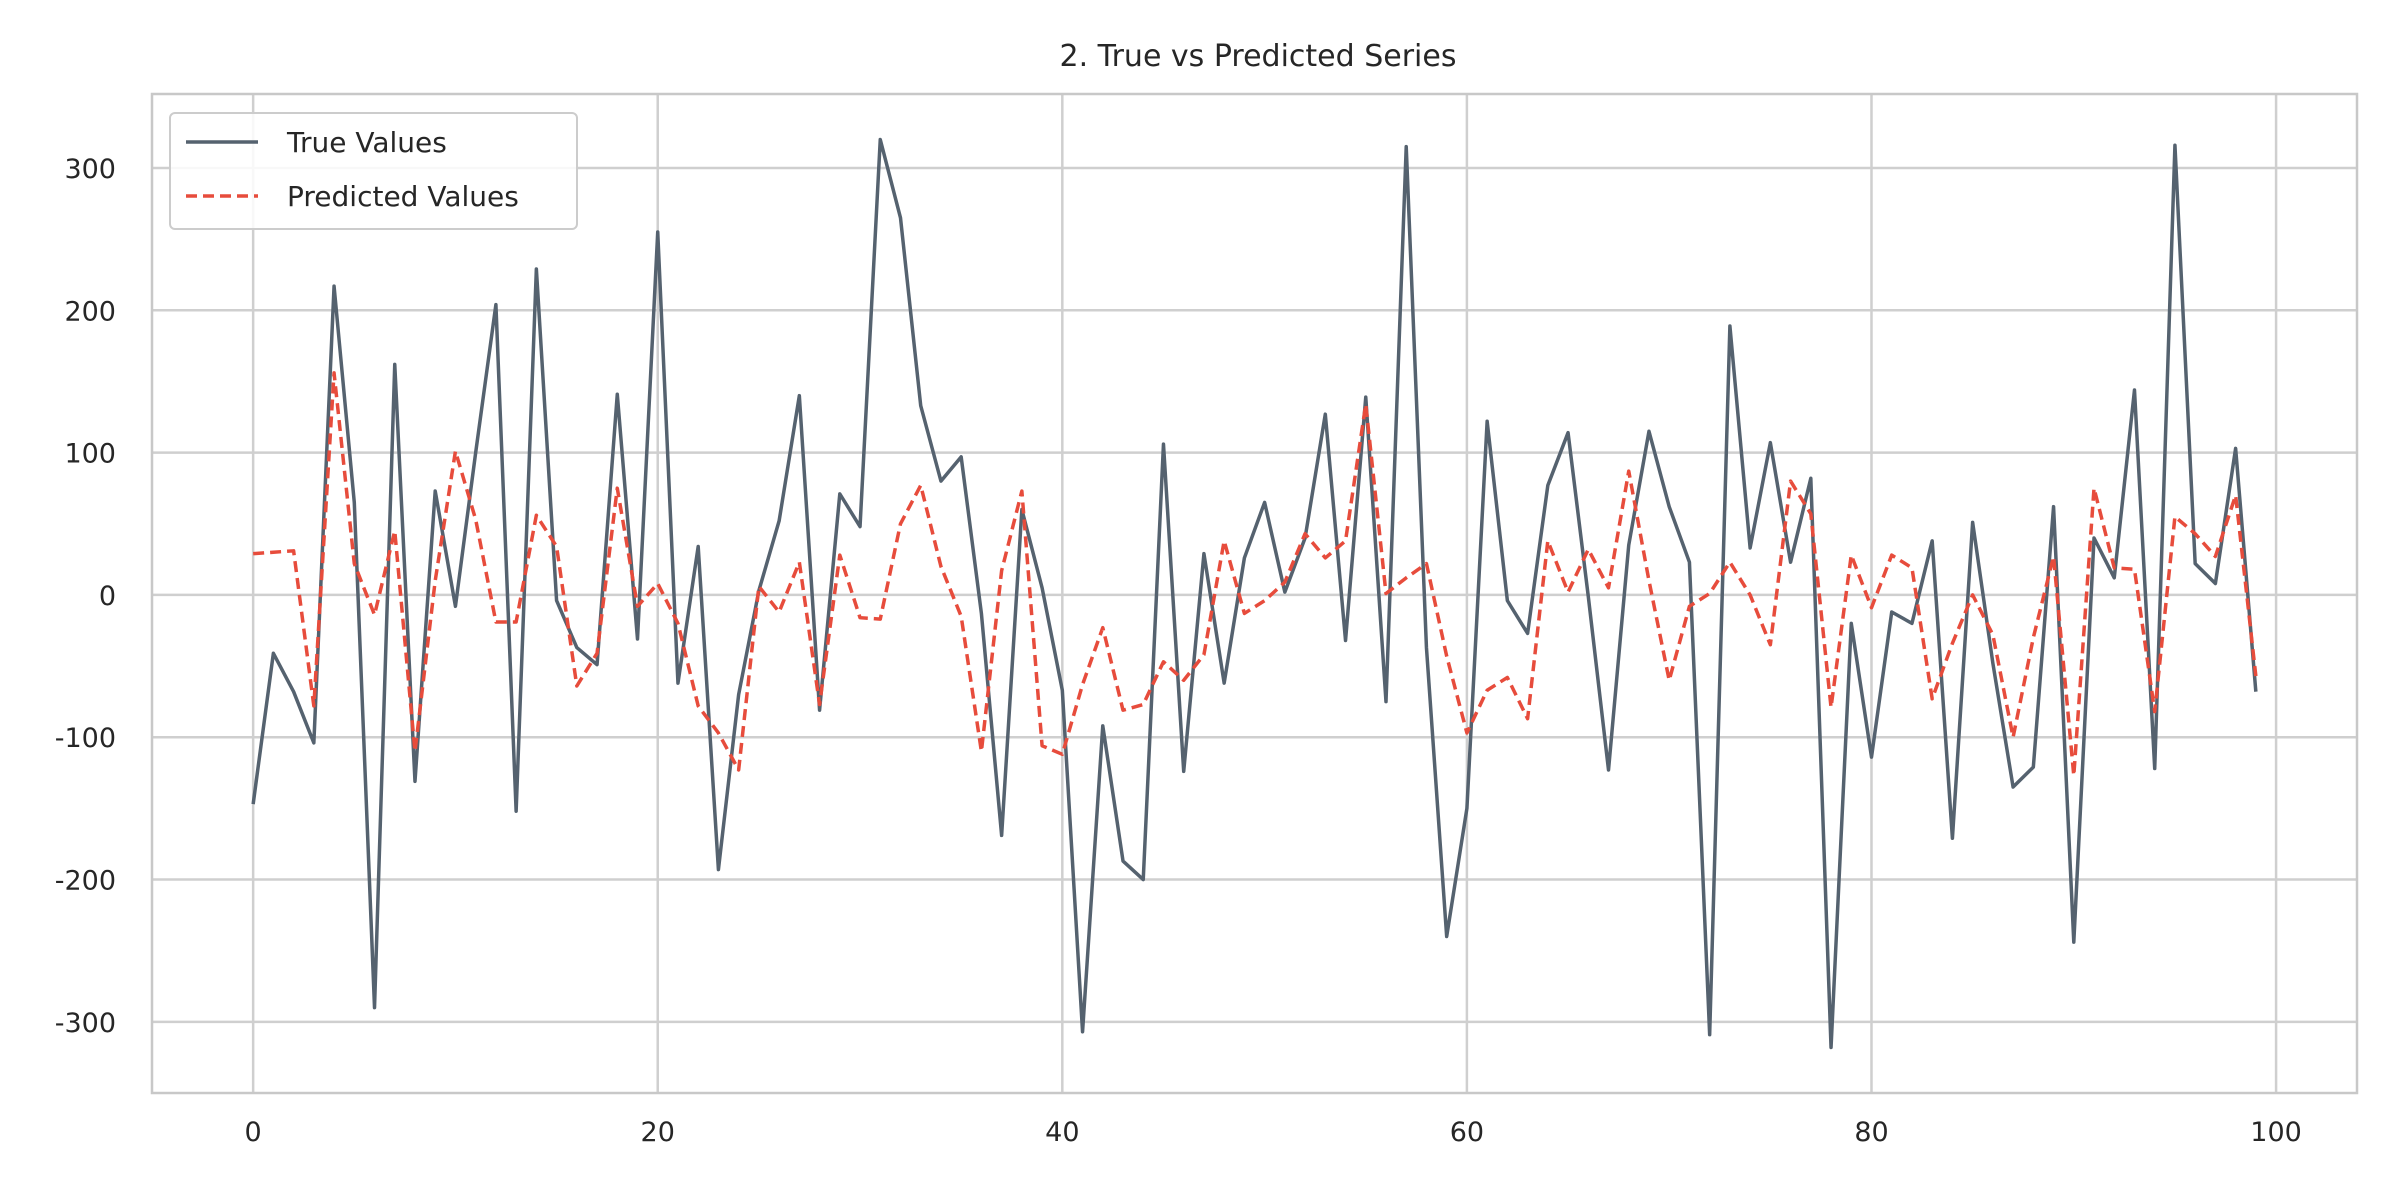  I want to click on legend-box, so click(373, 171).